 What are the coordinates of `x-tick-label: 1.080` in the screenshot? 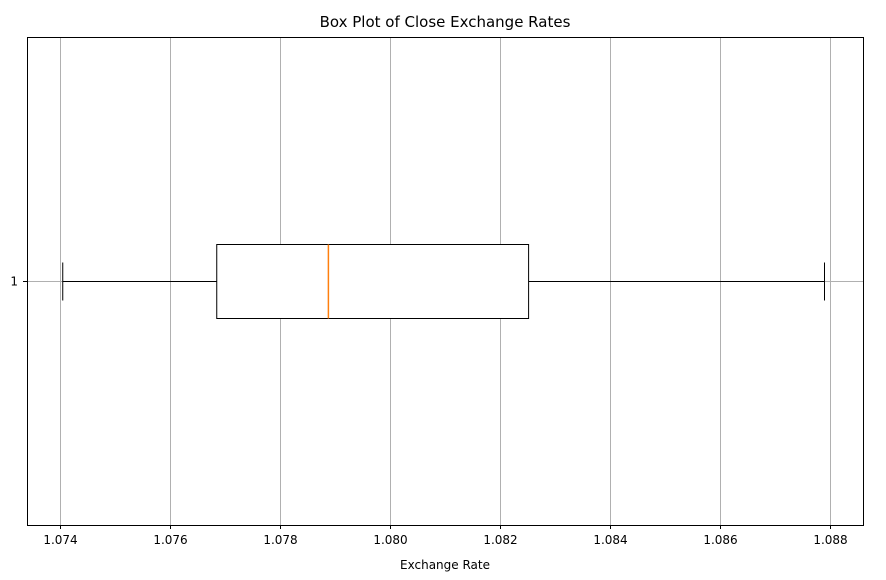 It's located at (390, 540).